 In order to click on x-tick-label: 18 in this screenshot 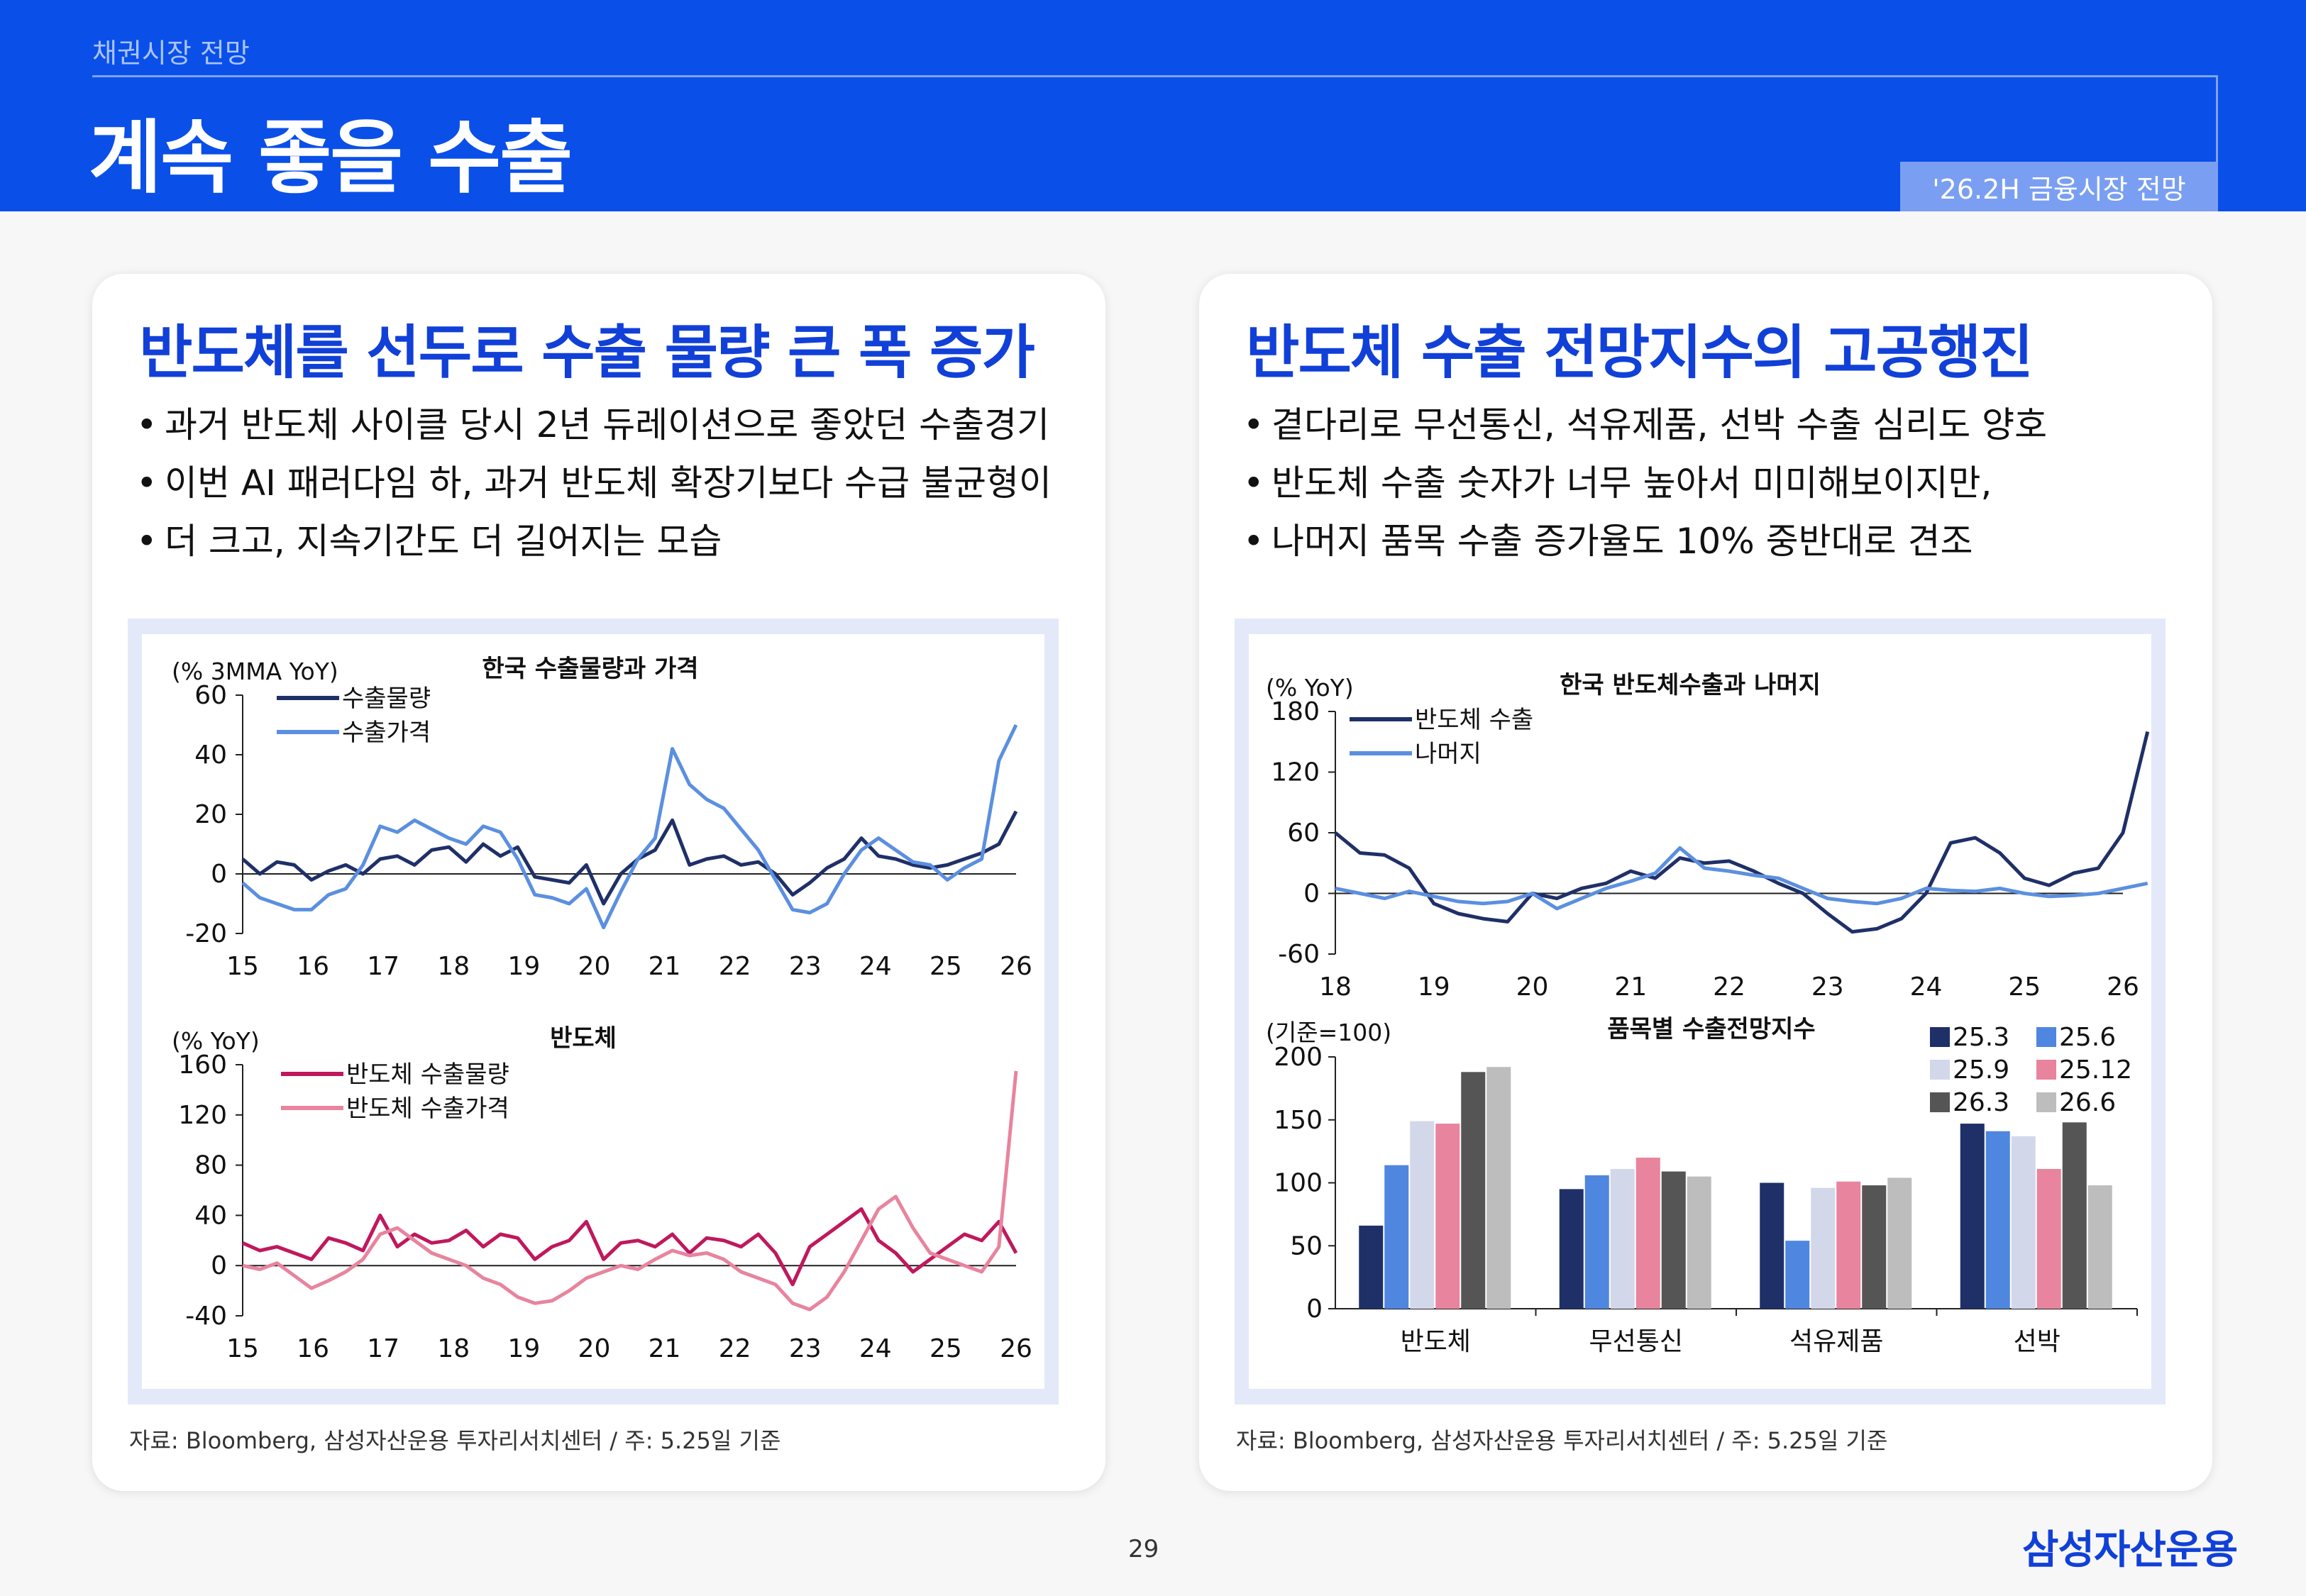, I will do `click(1335, 987)`.